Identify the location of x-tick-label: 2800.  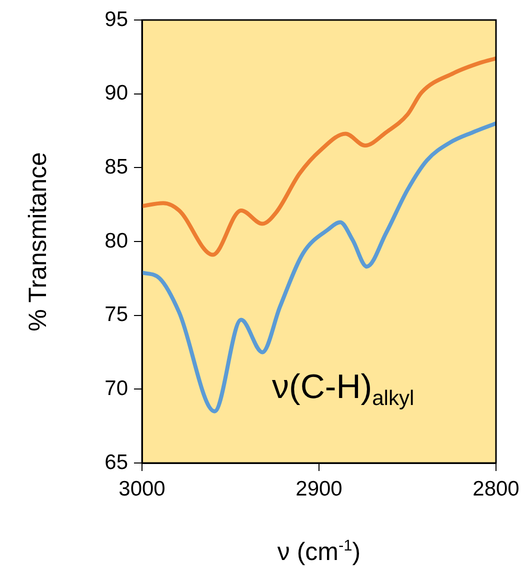
(496, 488).